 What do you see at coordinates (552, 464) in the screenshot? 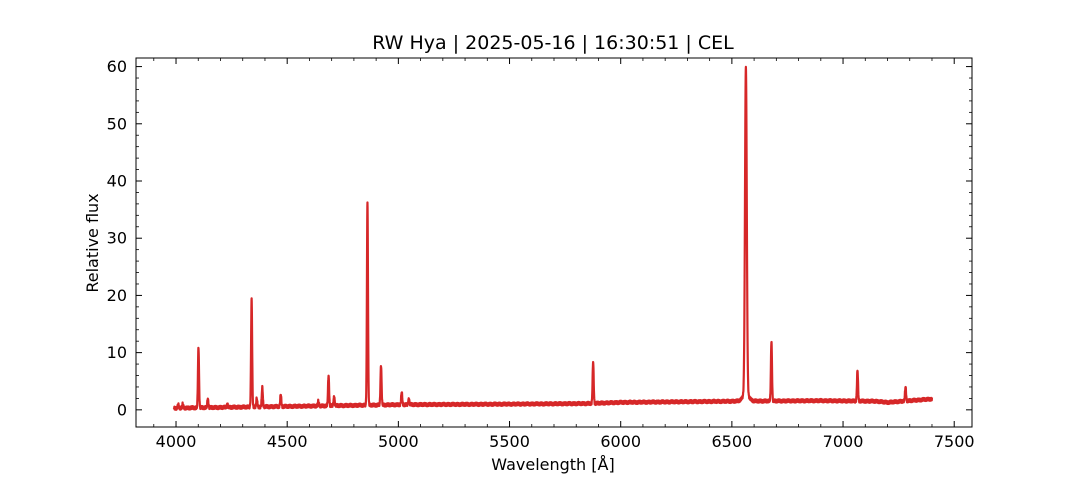
I see `x-axis-label: Wavelength [Å]` at bounding box center [552, 464].